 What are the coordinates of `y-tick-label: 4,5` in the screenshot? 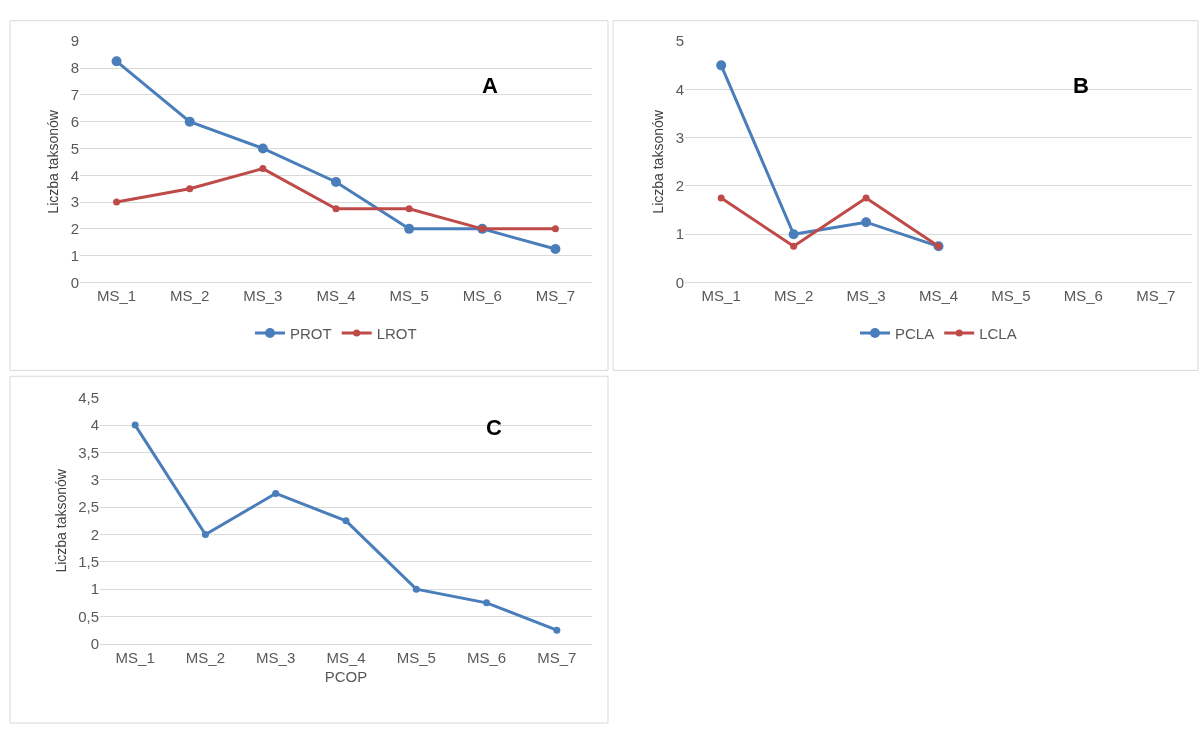 It's located at (88, 397).